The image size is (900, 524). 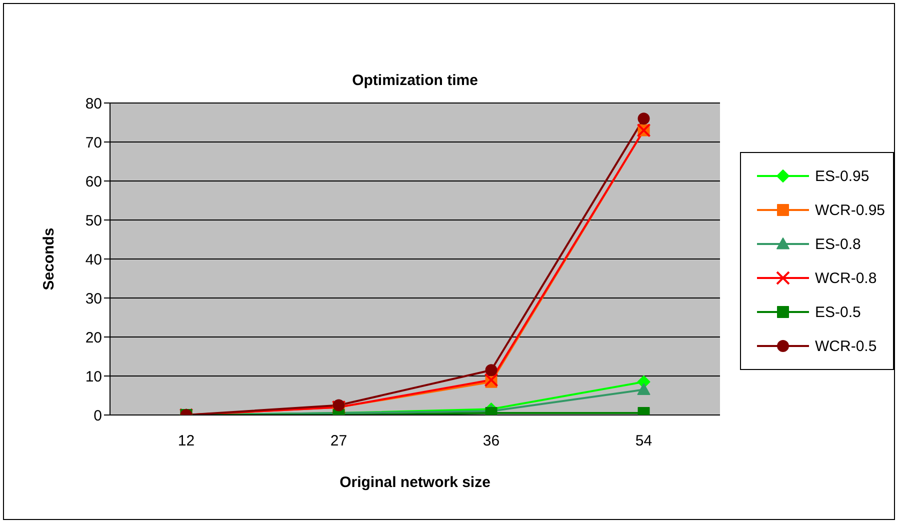 What do you see at coordinates (491, 441) in the screenshot?
I see `x-tick-label: 36` at bounding box center [491, 441].